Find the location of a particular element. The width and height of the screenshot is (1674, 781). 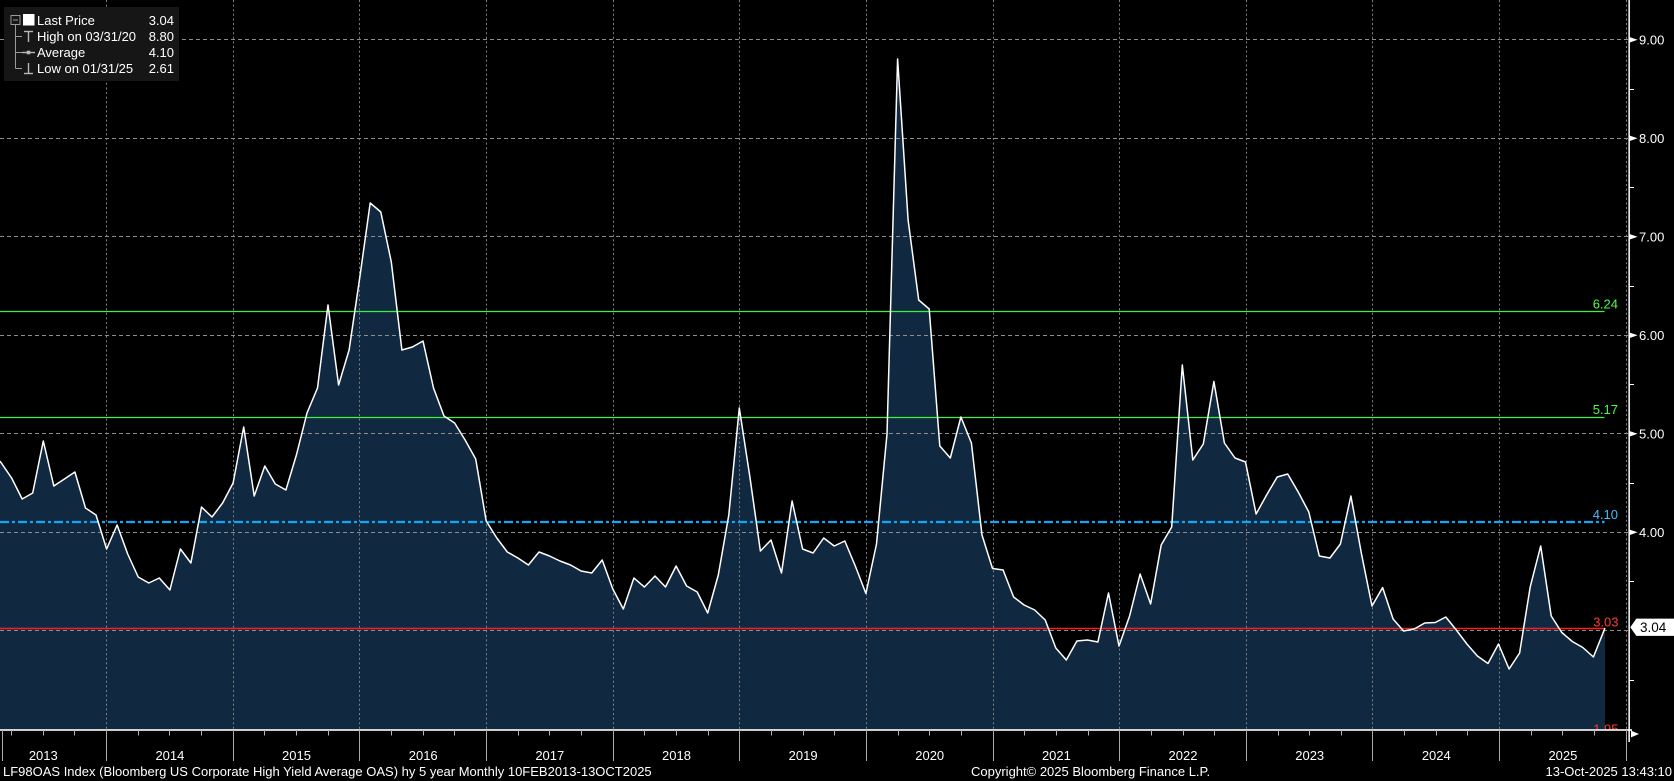

svg-text: 6.24 is located at coordinates (1605, 304).